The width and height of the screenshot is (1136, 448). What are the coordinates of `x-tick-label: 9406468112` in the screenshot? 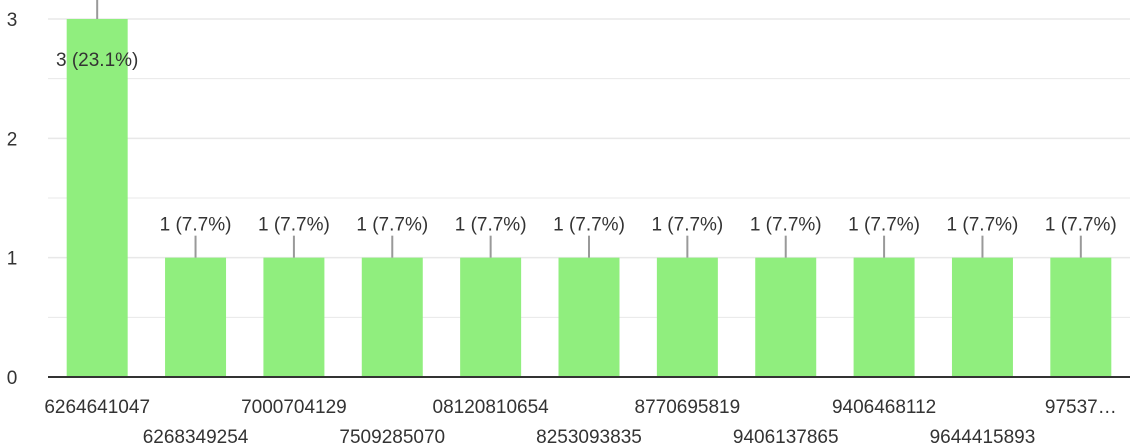 It's located at (884, 407).